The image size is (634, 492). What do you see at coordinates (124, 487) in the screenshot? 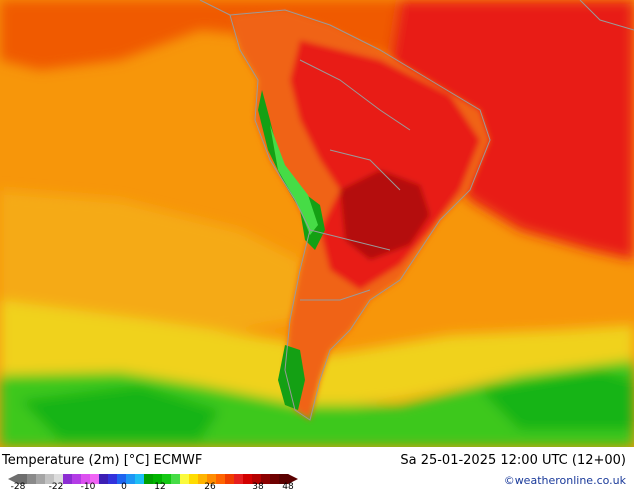
I see `scale-tick-label: 0` at bounding box center [124, 487].